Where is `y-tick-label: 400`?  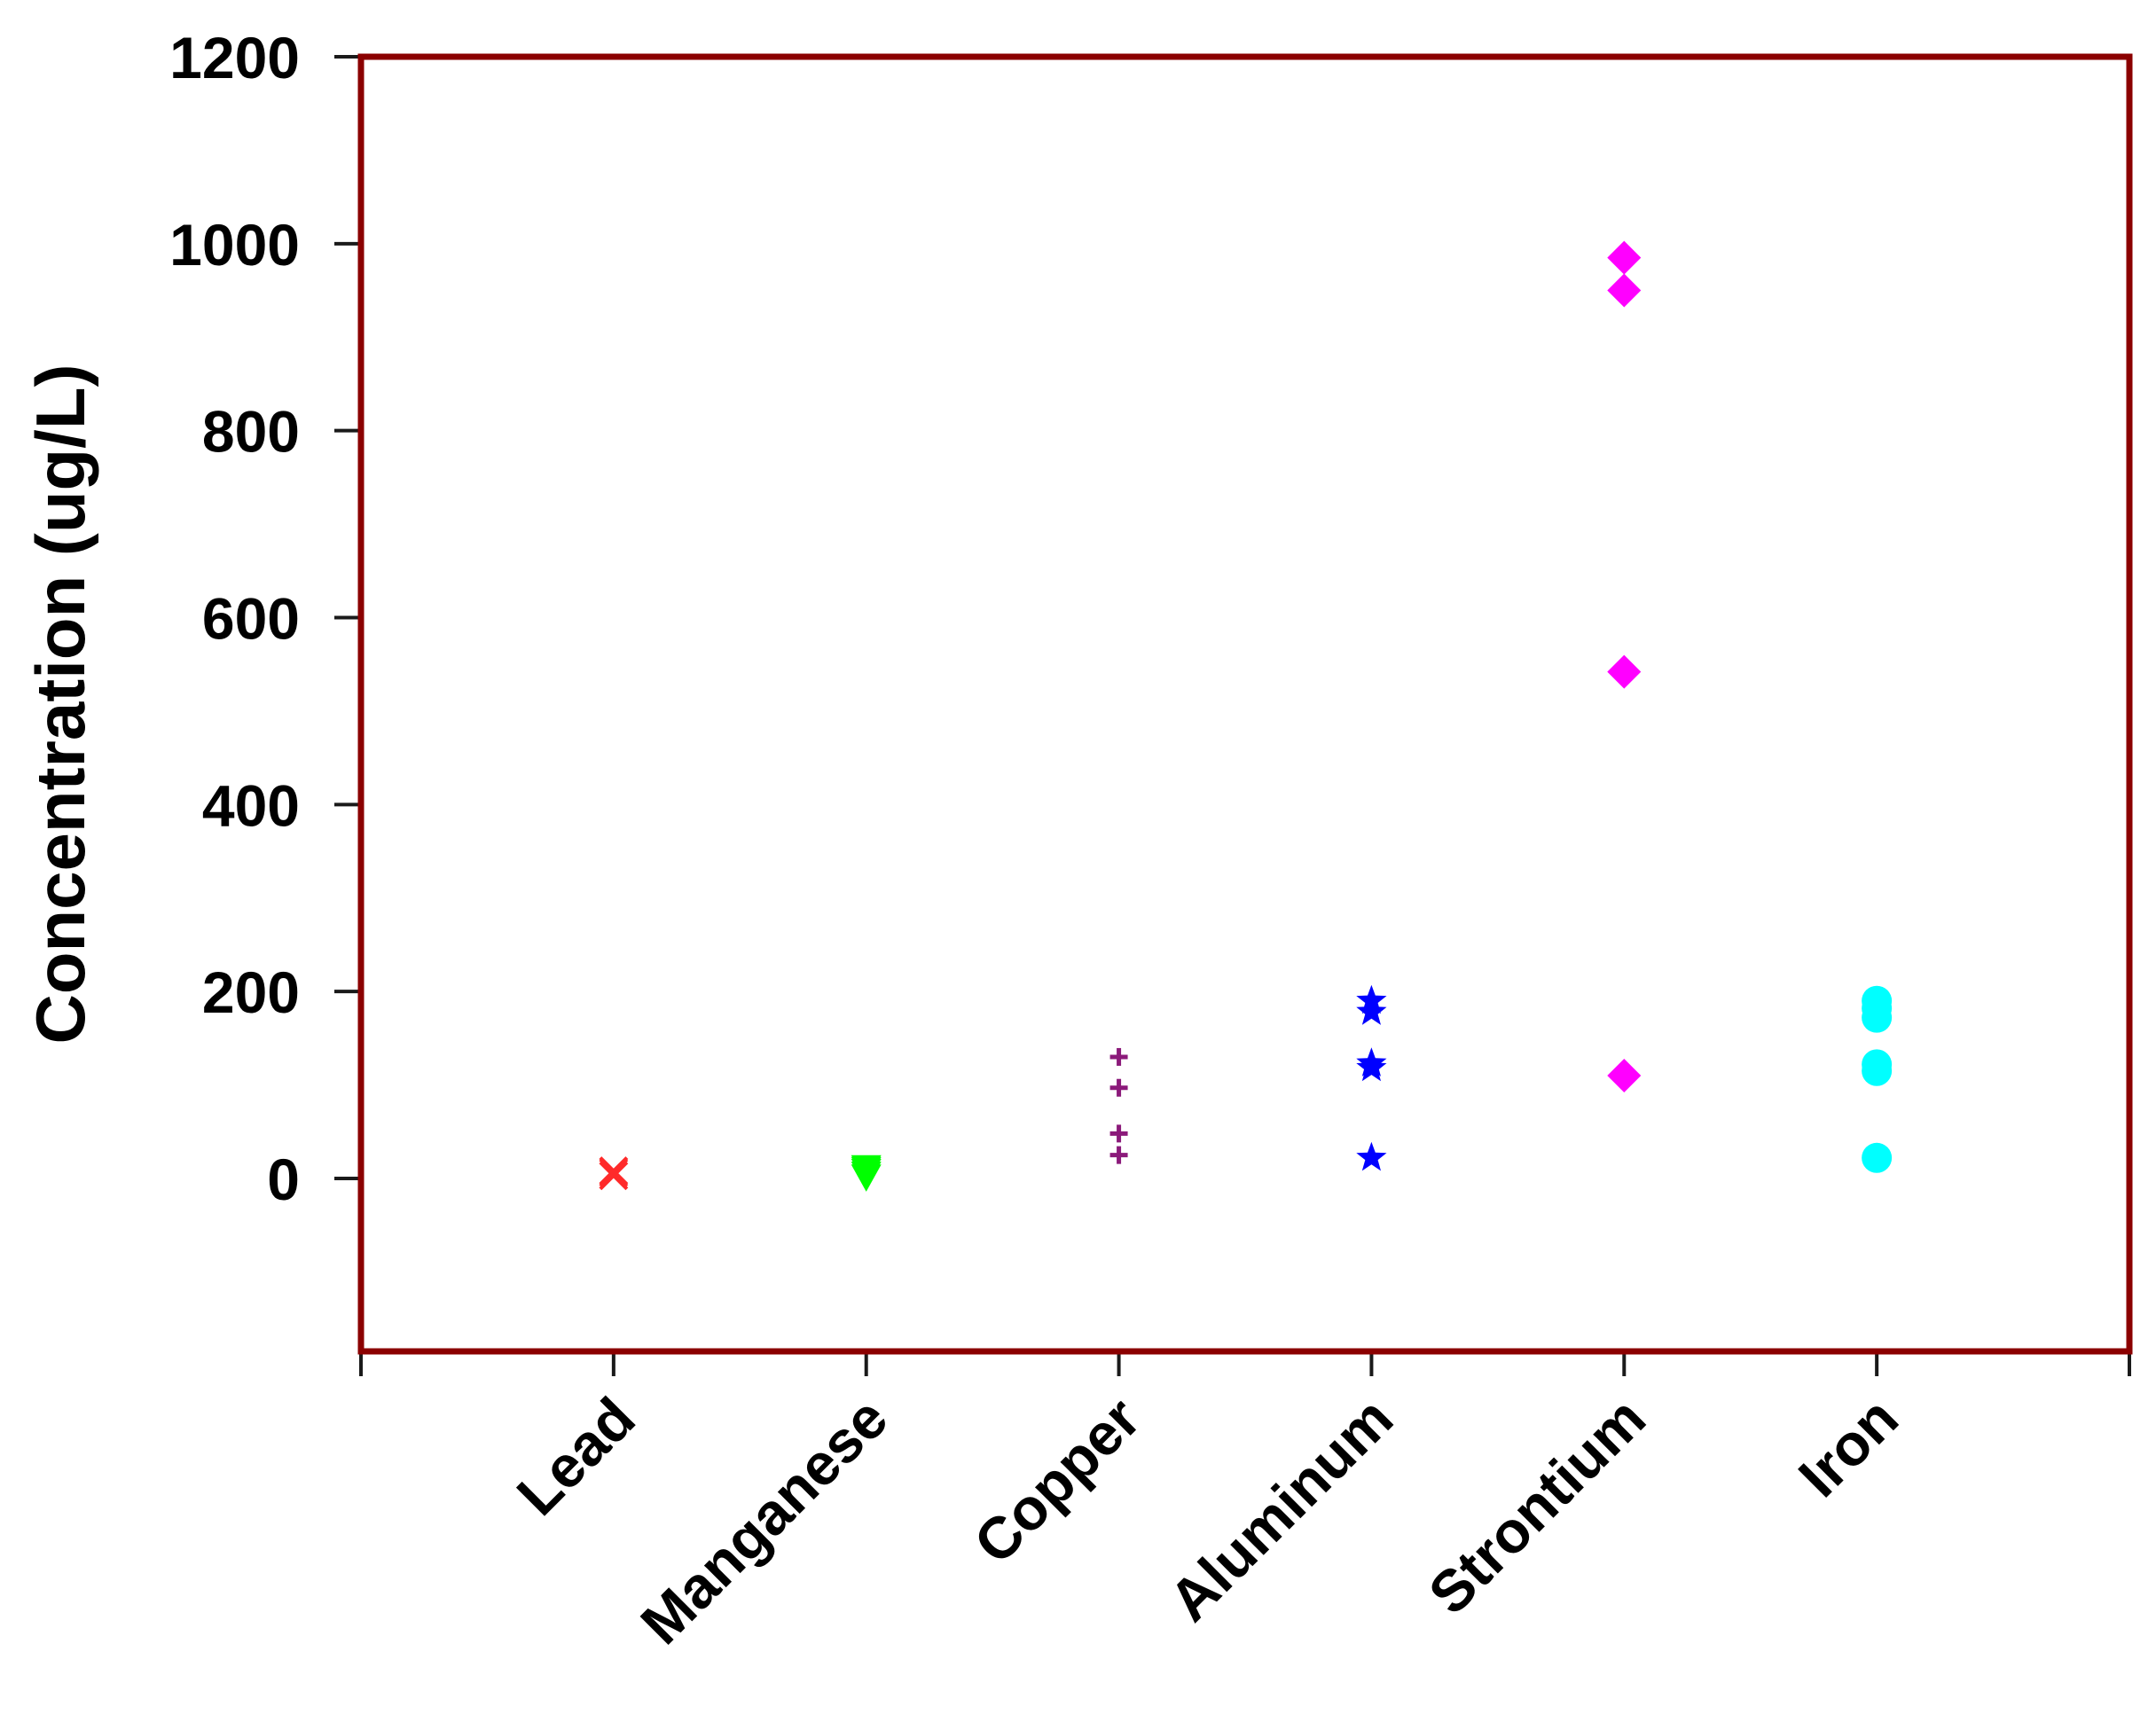 y-tick-label: 400 is located at coordinates (251, 805).